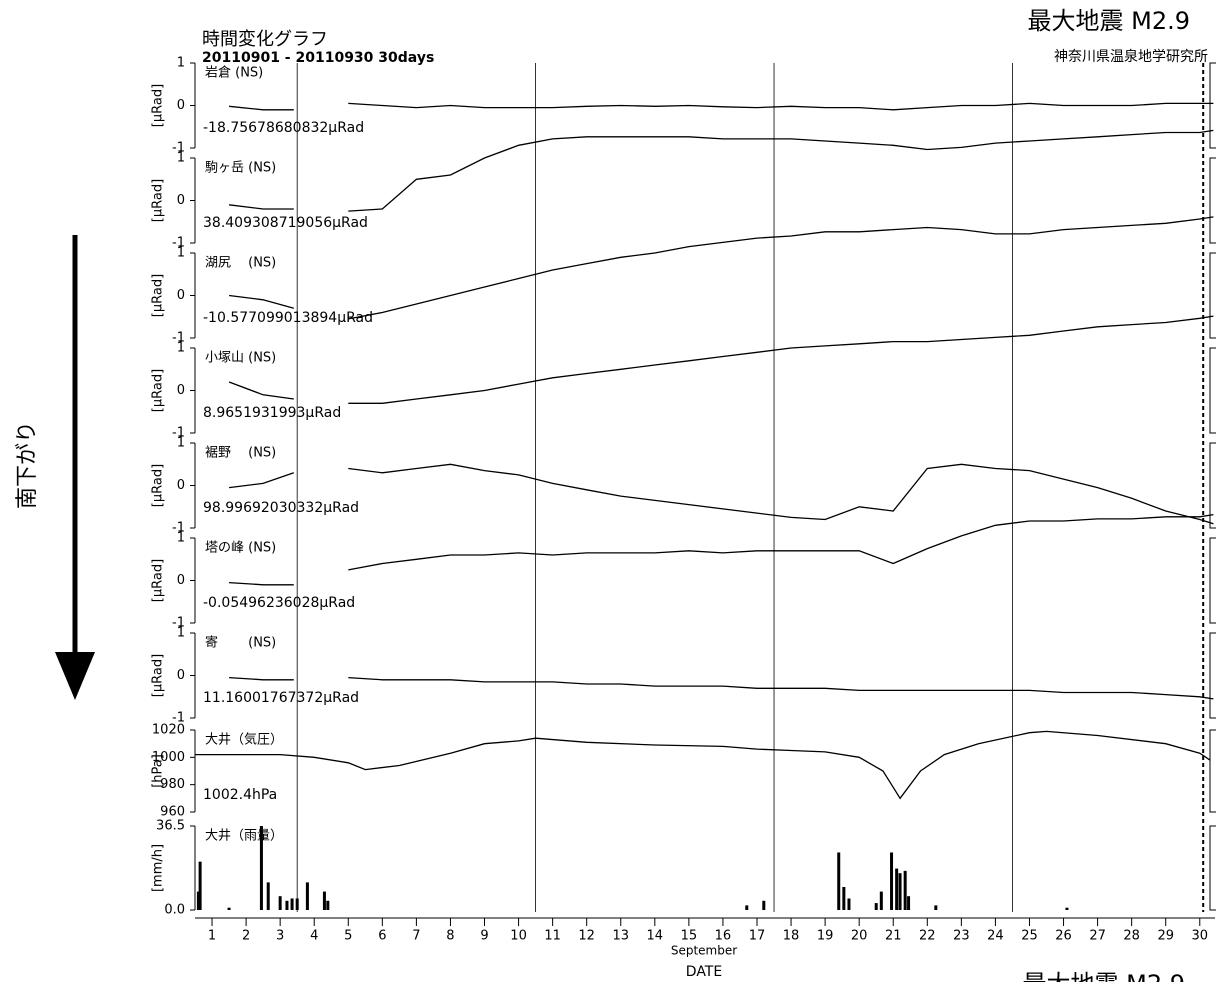 The height and width of the screenshot is (982, 1219). What do you see at coordinates (995, 936) in the screenshot?
I see `x-tick-label: 24` at bounding box center [995, 936].